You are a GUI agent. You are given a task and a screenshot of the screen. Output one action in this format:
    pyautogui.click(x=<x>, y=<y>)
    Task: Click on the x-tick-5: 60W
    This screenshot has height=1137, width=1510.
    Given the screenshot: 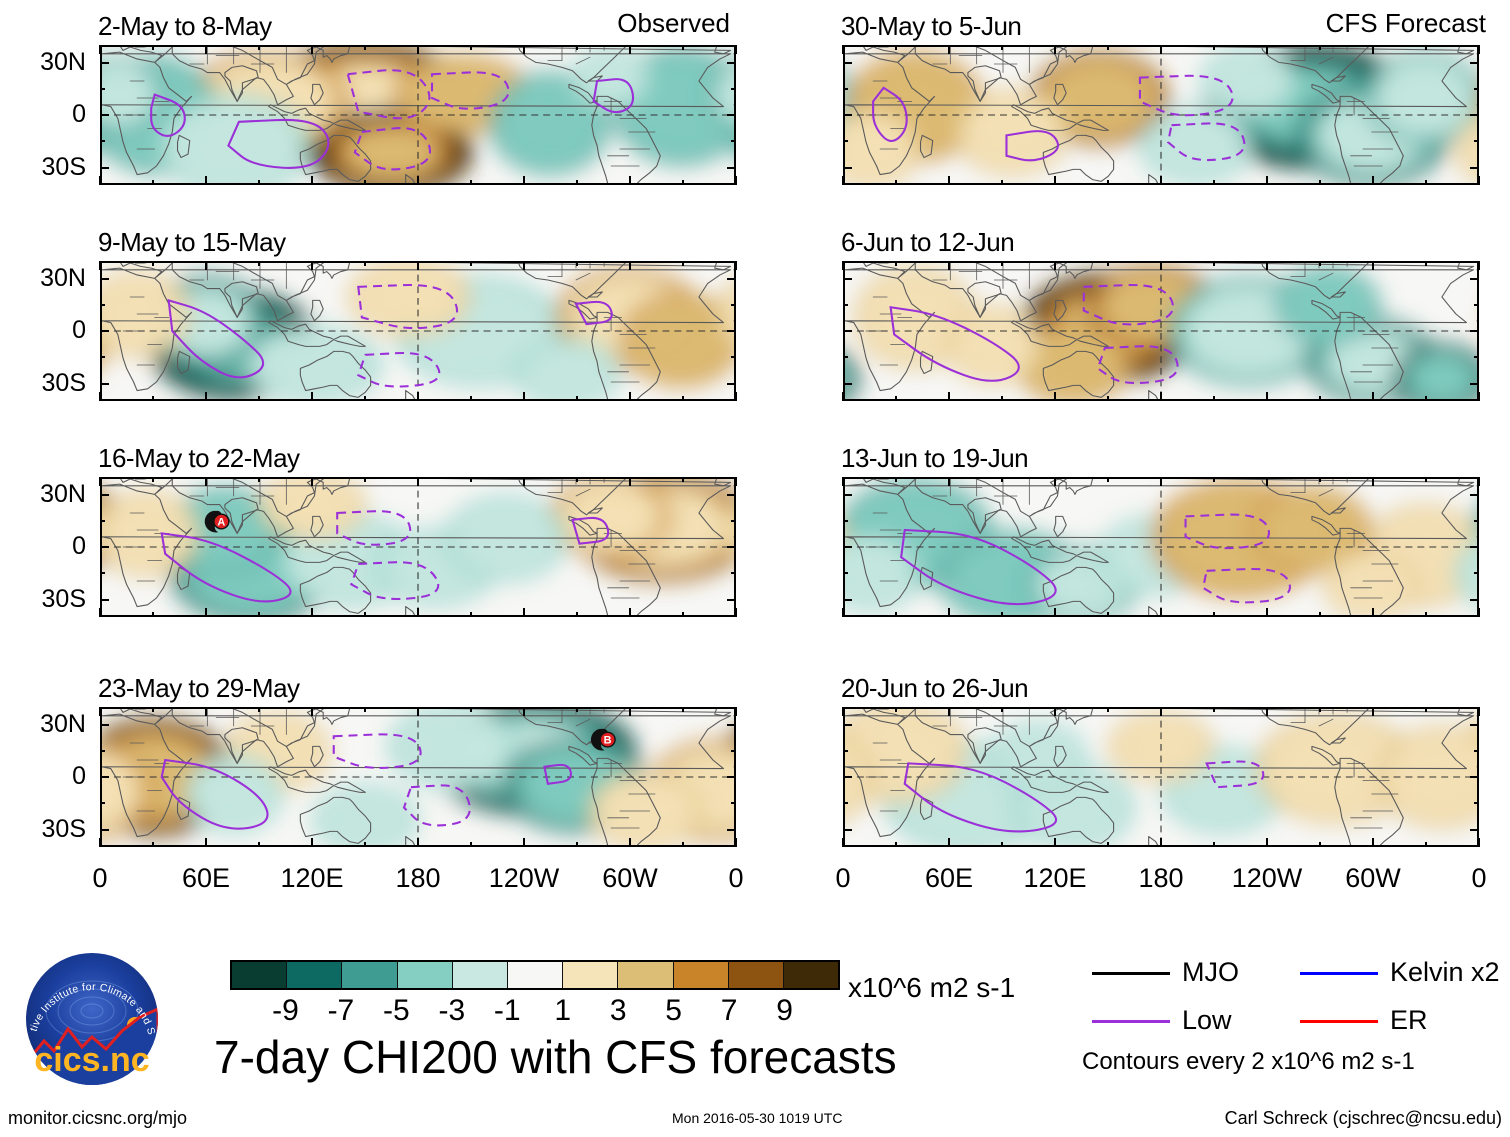 What is the action you would take?
    pyautogui.click(x=1373, y=878)
    